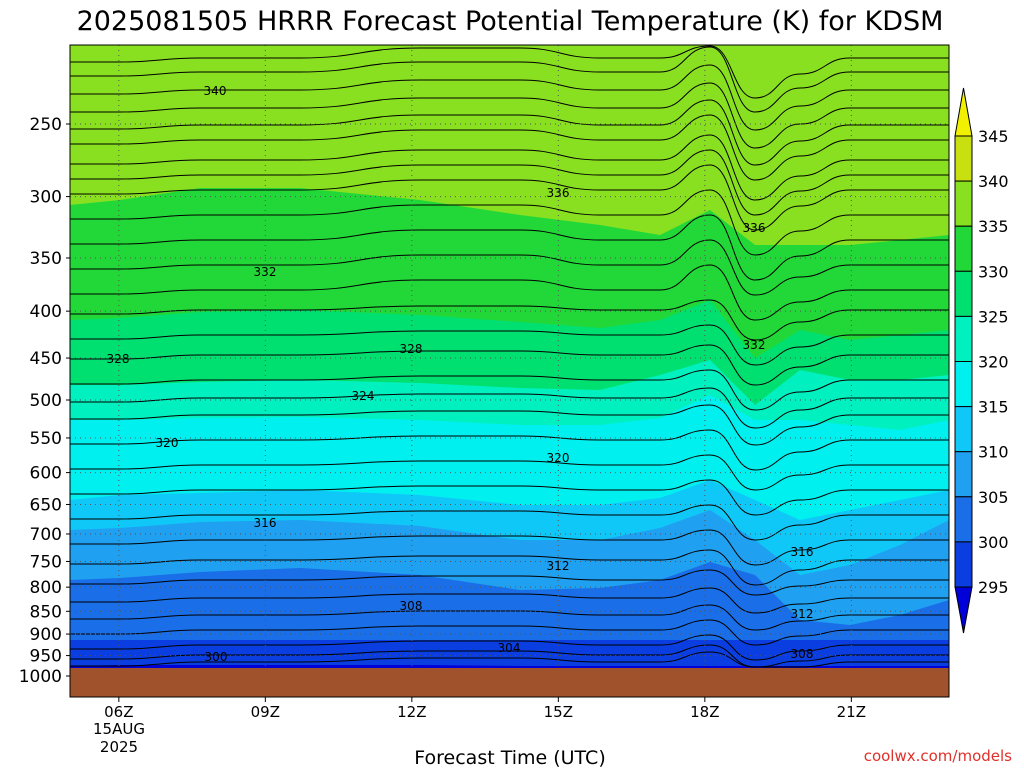 Image resolution: width=1024 pixels, height=768 pixels. What do you see at coordinates (993, 362) in the screenshot?
I see `colorbar-label: 320` at bounding box center [993, 362].